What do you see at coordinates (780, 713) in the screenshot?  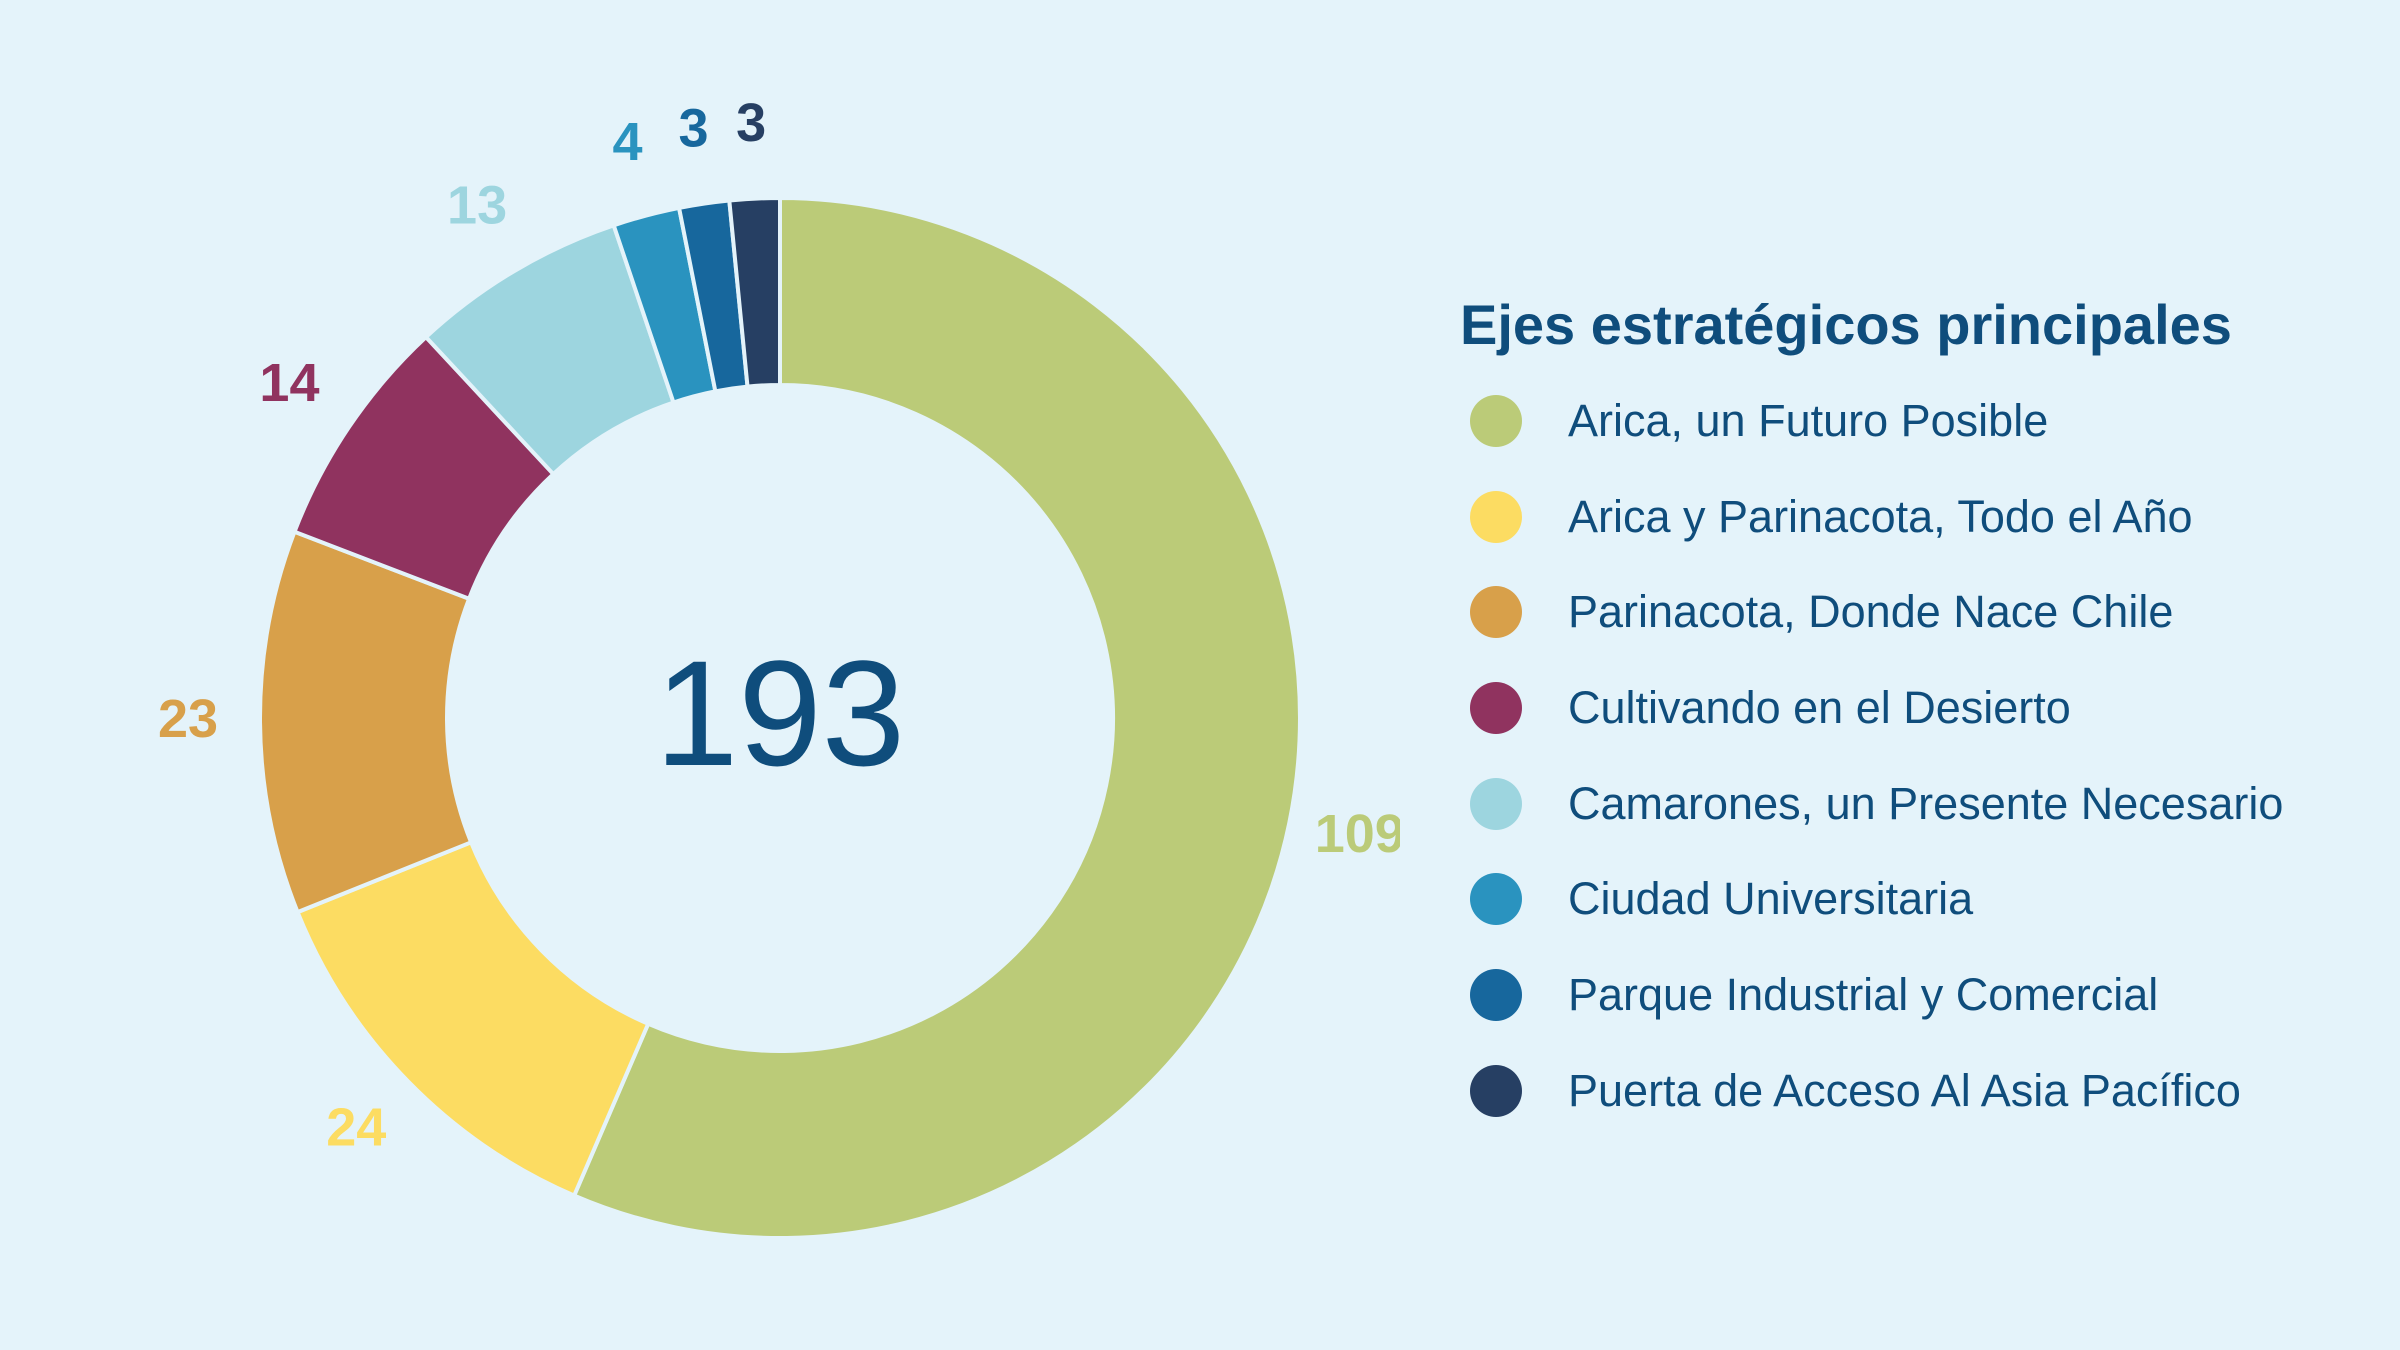 I see `center-total: 193` at bounding box center [780, 713].